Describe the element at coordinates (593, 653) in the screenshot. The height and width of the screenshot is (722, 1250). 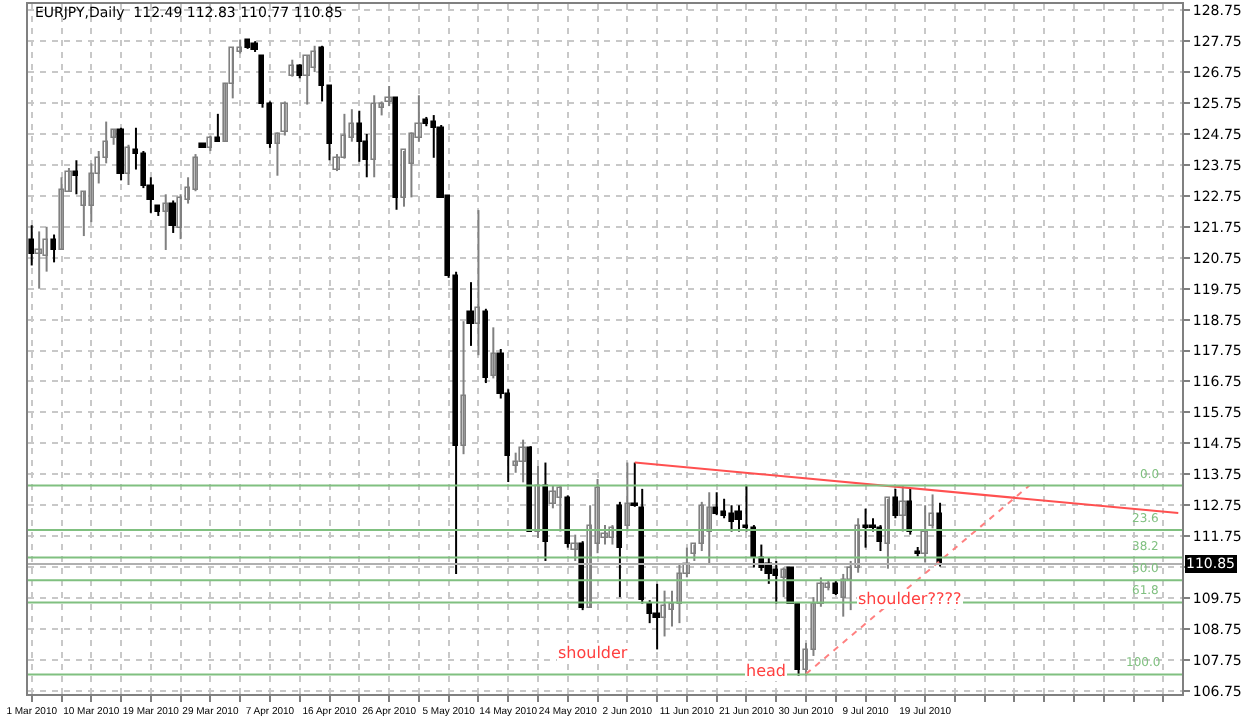
I see `annotation: shoulder` at that location.